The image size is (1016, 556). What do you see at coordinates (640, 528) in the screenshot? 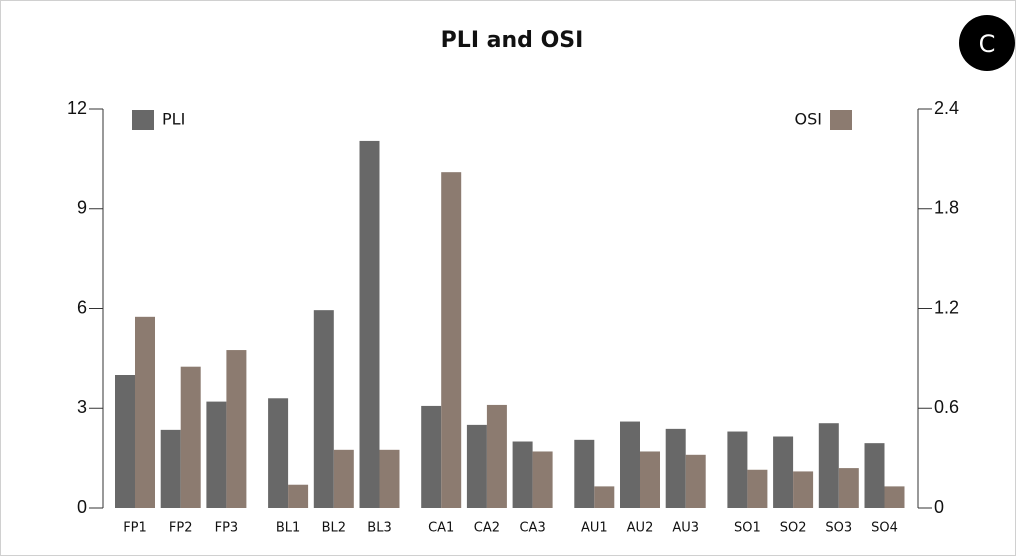
I see `x-tick-label: AU2` at bounding box center [640, 528].